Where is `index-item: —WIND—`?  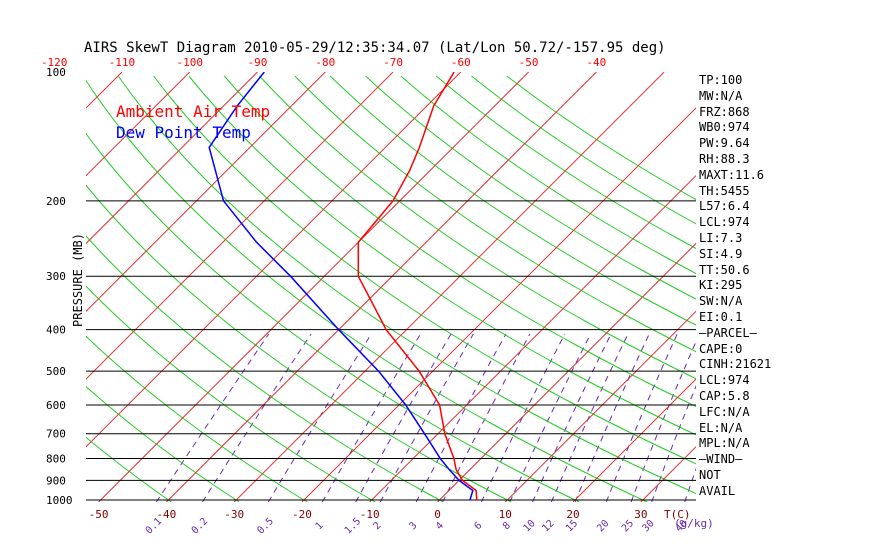 index-item: —WIND— is located at coordinates (721, 459).